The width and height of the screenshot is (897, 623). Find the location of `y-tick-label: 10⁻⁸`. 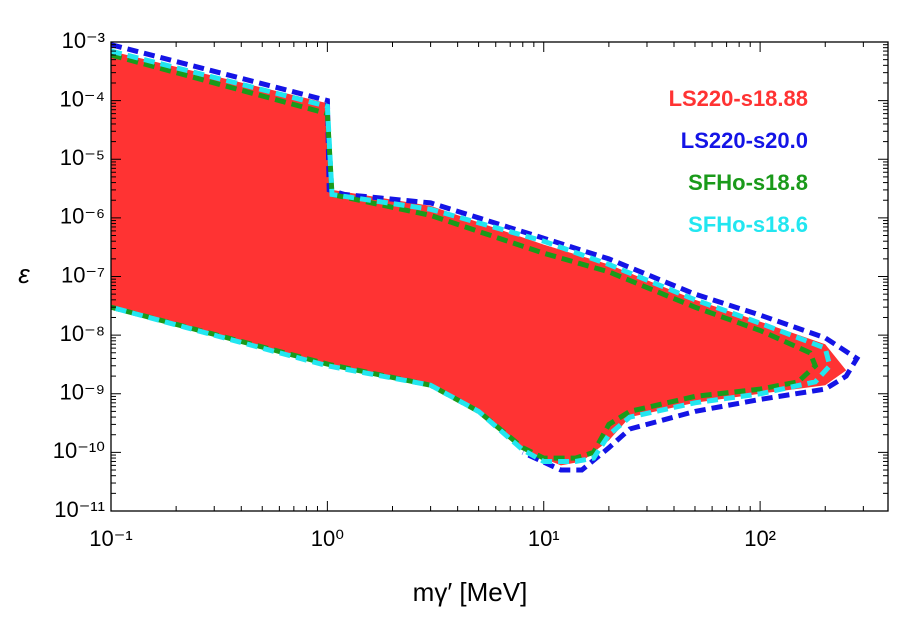

y-tick-label: 10⁻⁸ is located at coordinates (82, 333).